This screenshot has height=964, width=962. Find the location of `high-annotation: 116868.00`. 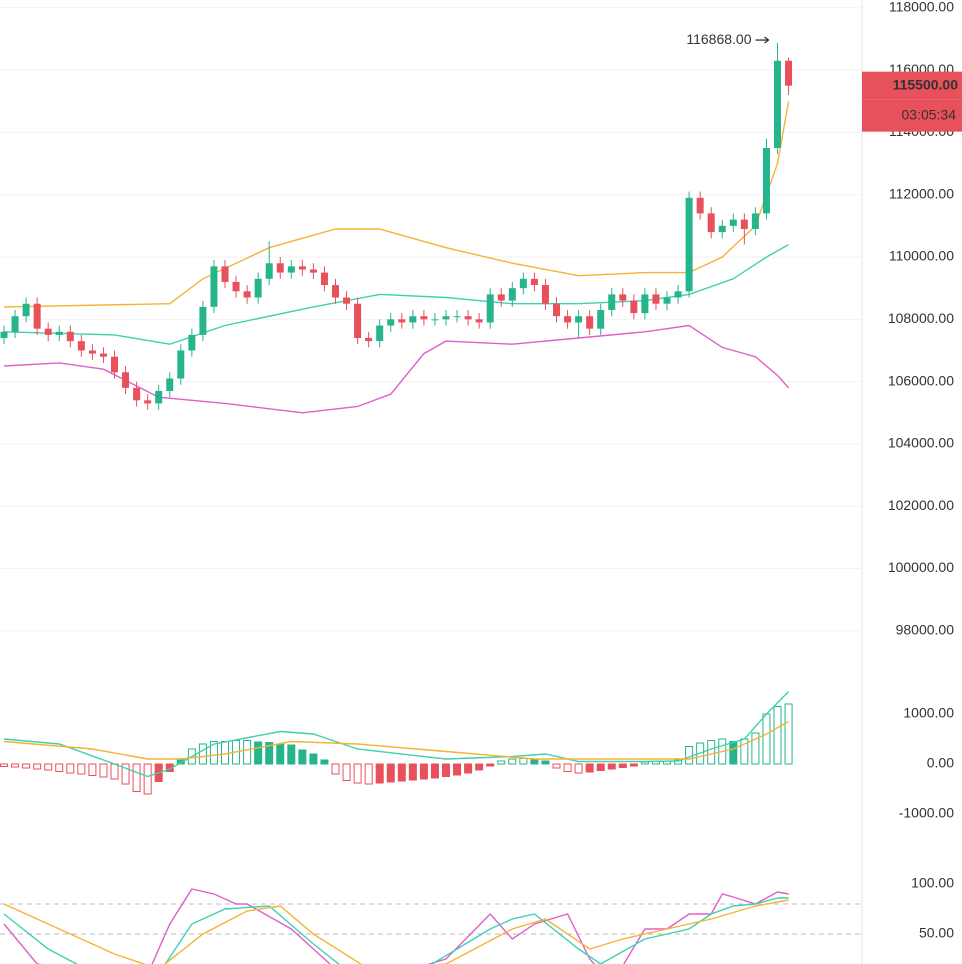

high-annotation: 116868.00 is located at coordinates (718, 39).